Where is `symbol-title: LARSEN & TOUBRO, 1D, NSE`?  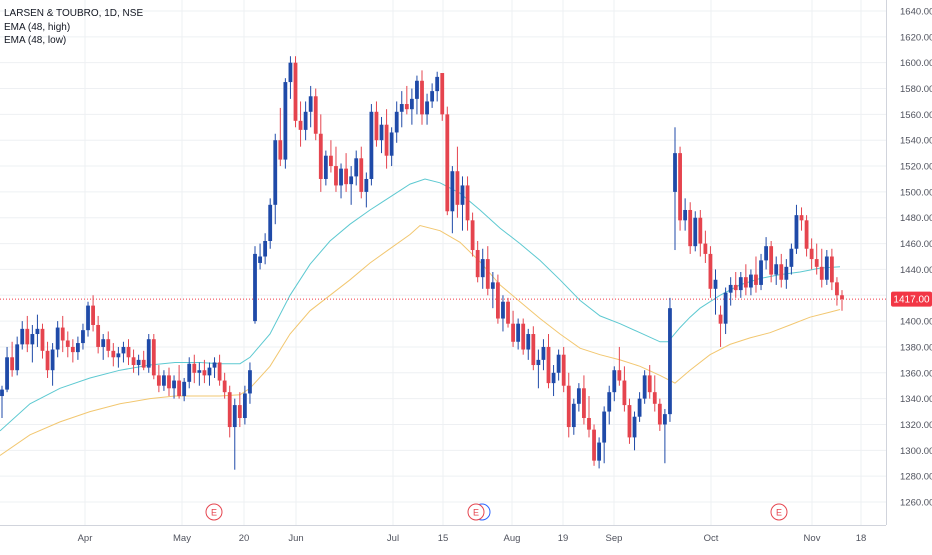
symbol-title: LARSEN & TOUBRO, 1D, NSE is located at coordinates (74, 13).